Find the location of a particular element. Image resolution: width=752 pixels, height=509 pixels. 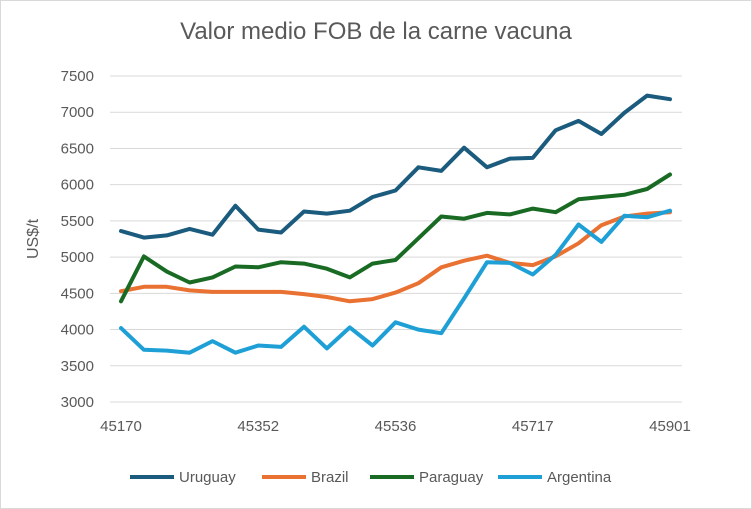

y-tick-label: 3500 is located at coordinates (77, 366).